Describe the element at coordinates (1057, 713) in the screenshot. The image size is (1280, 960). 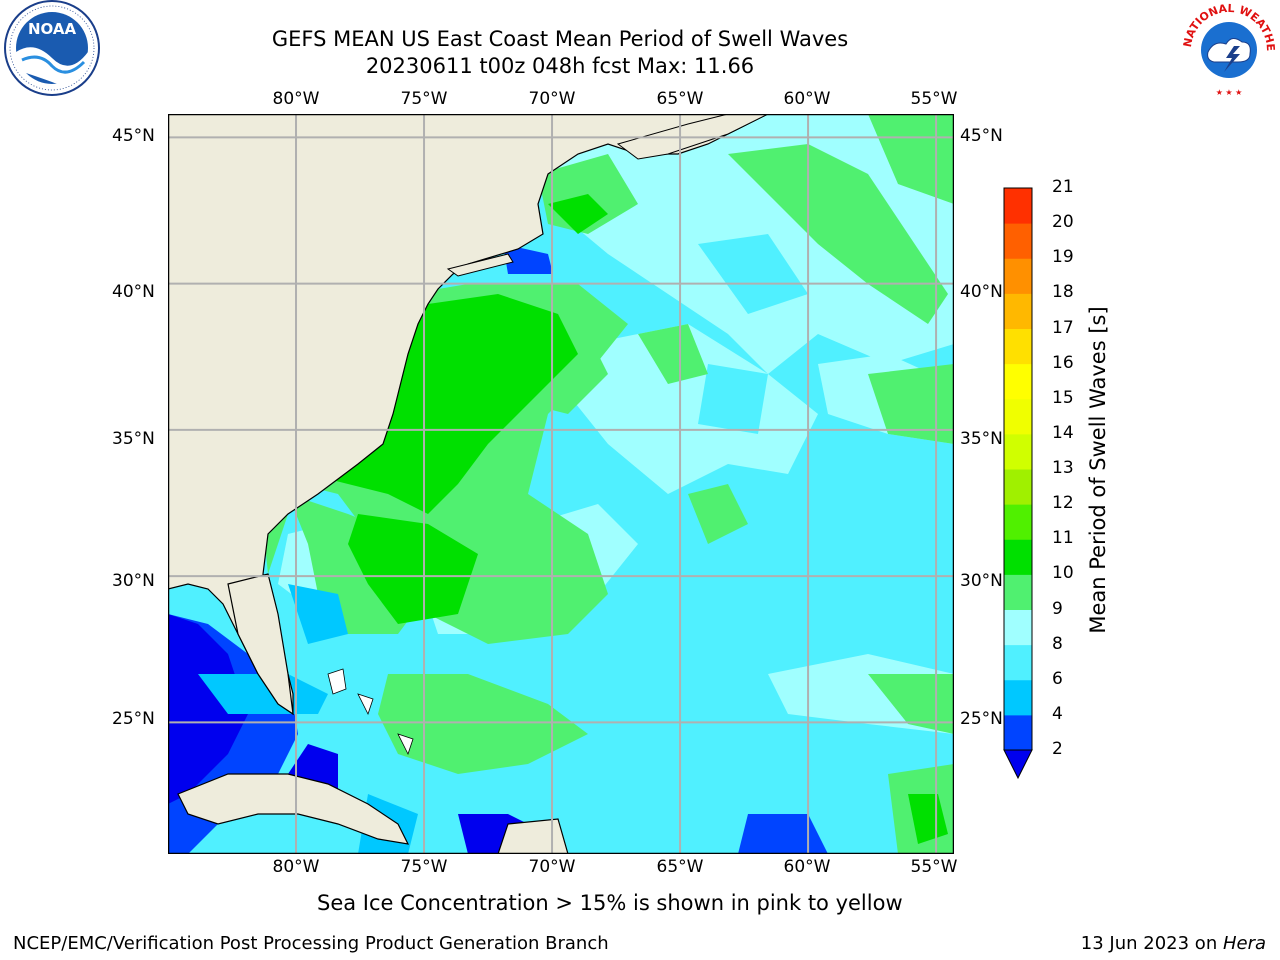
I see `colorbar-tick-label: 4` at that location.